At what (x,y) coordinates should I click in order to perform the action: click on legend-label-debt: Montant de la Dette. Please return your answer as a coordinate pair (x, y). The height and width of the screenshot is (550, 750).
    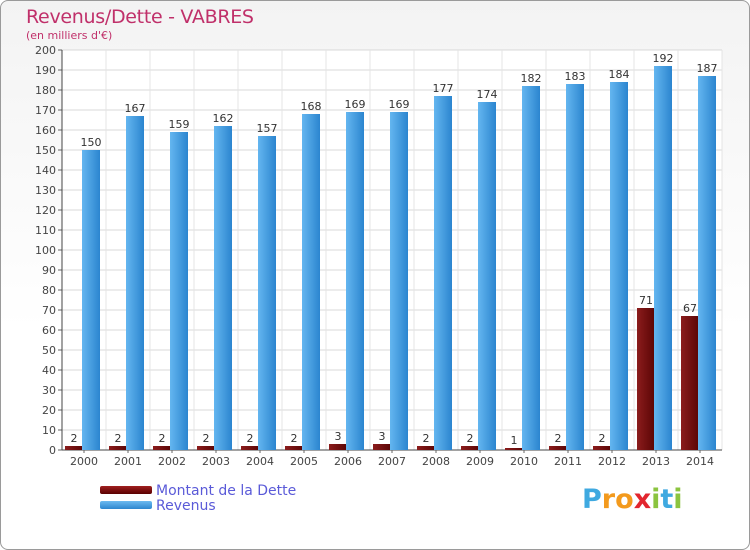
    Looking at the image, I should click on (226, 491).